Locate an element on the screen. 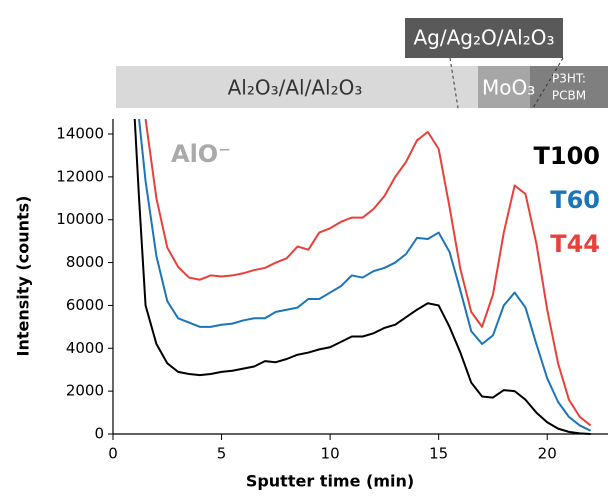 The width and height of the screenshot is (608, 496). x-tick-label: 20 is located at coordinates (547, 454).